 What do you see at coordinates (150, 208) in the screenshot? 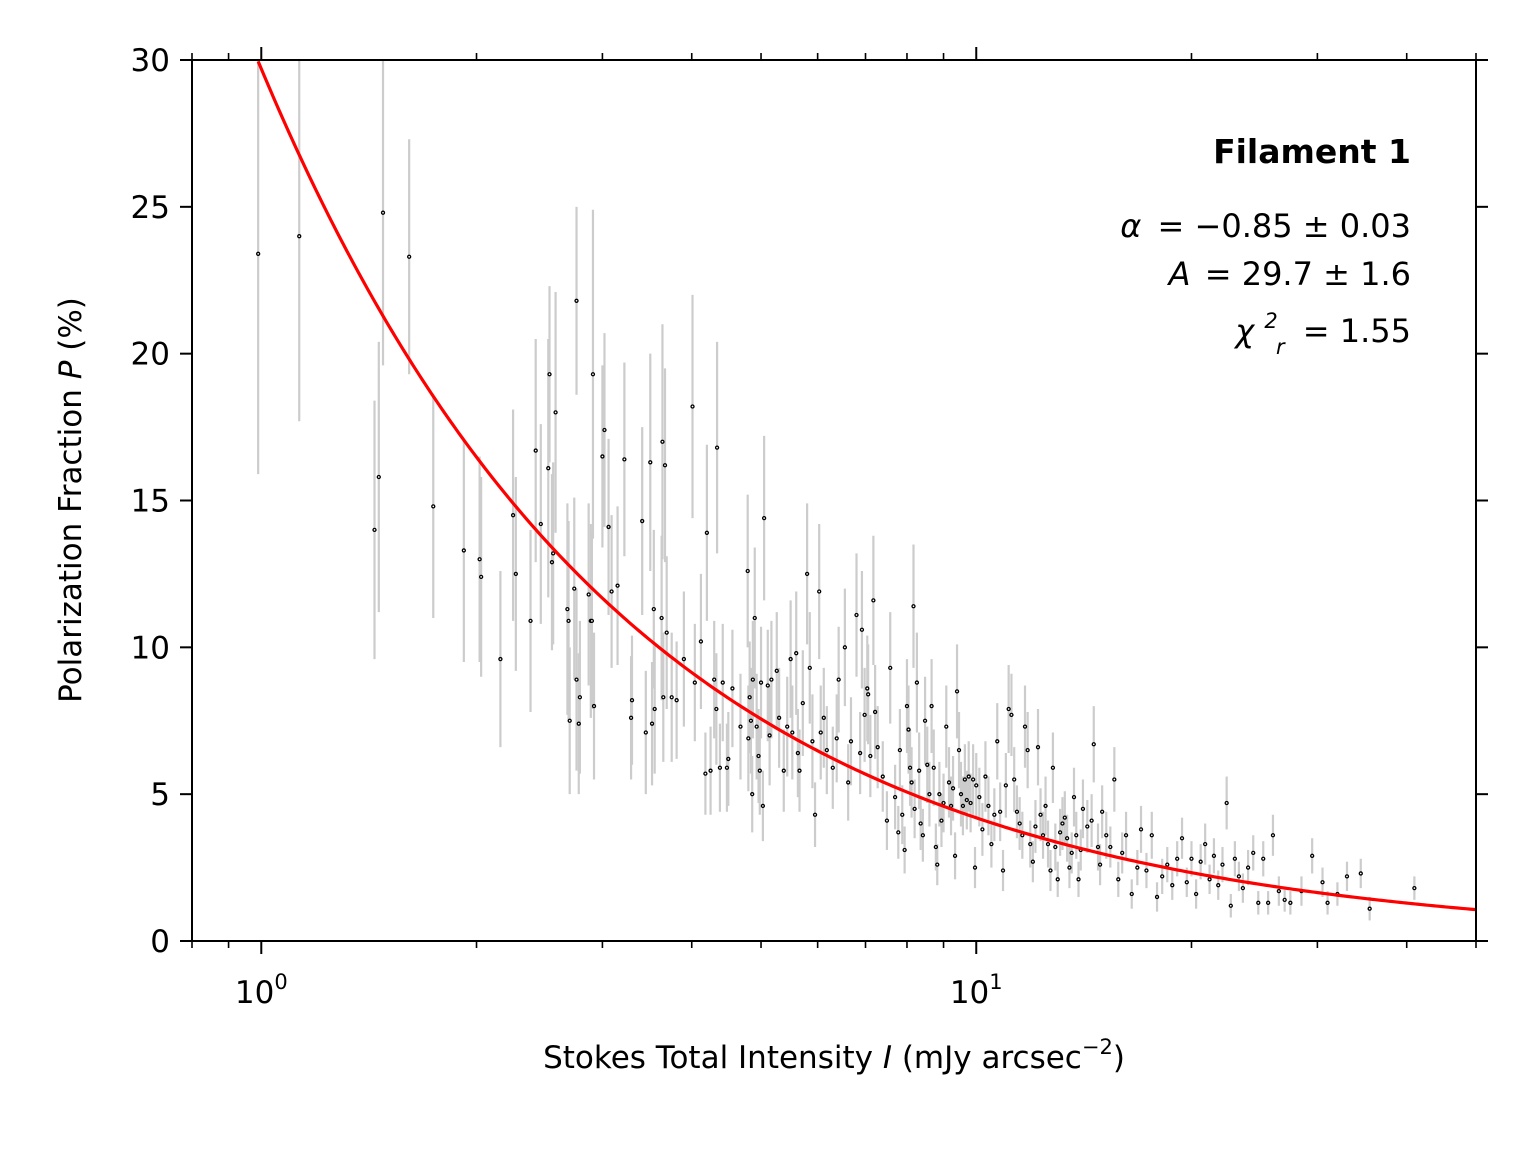
I see `y-tick-label-5: 25` at bounding box center [150, 208].